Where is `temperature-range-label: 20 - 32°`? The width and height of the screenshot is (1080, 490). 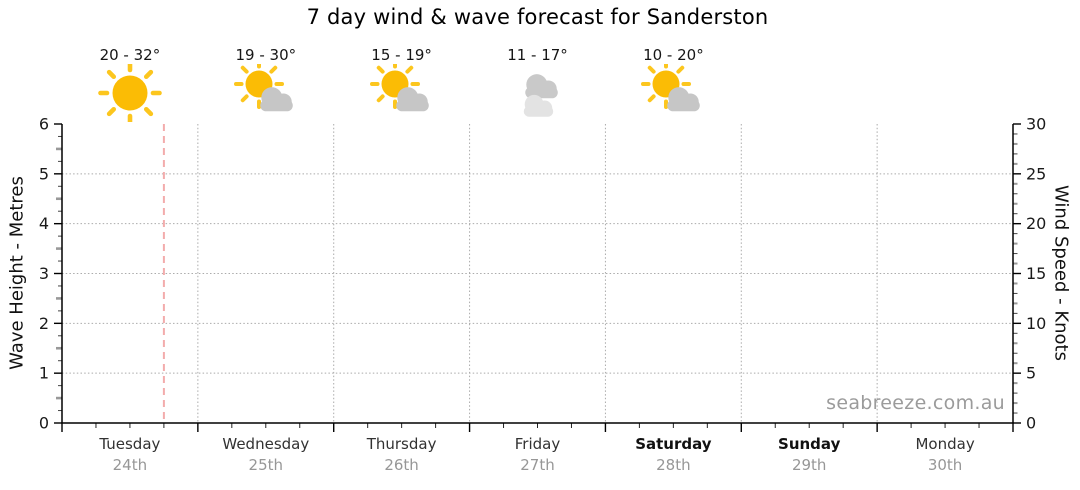 temperature-range-label: 20 - 32° is located at coordinates (130, 55).